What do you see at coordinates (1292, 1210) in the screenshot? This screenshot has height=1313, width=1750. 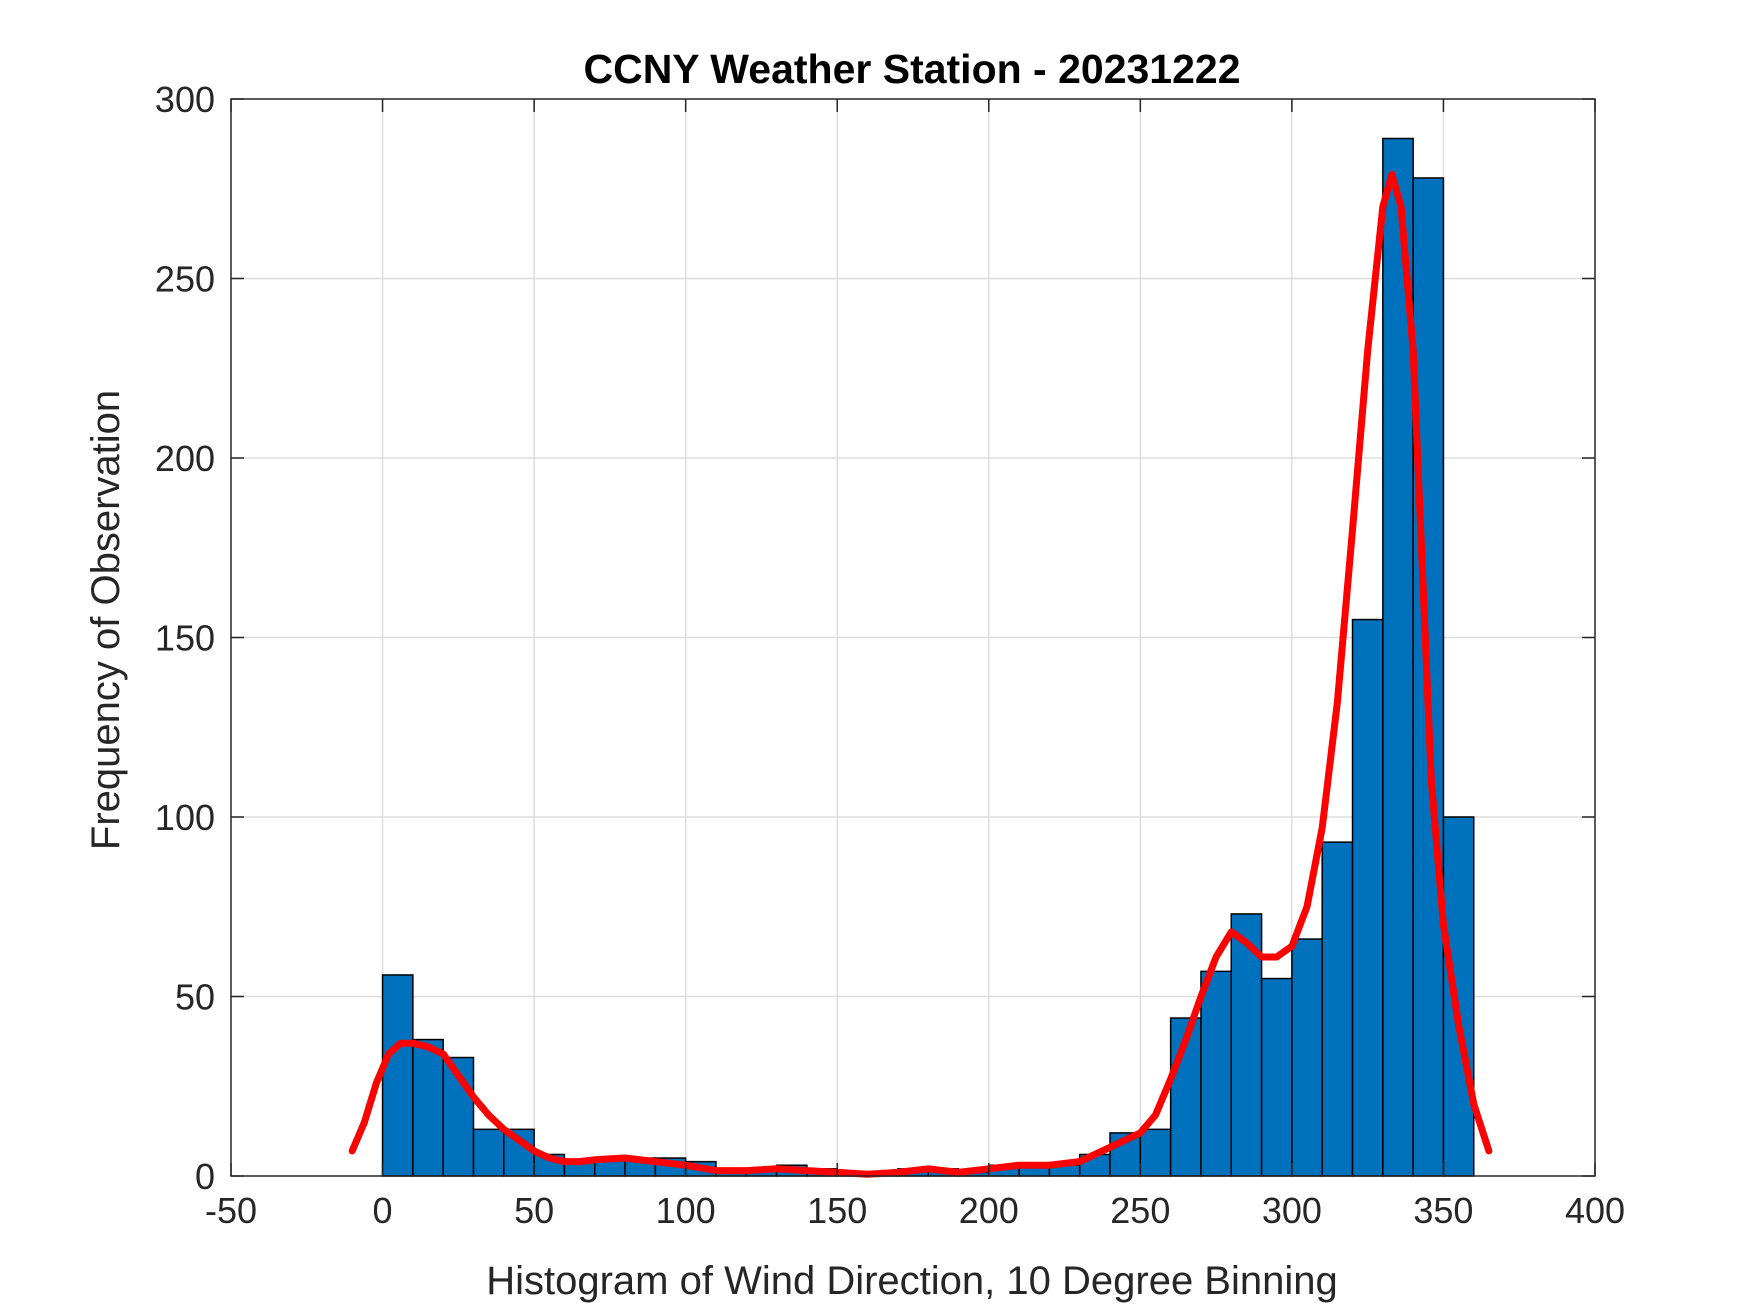 I see `x-tick-label: 300` at bounding box center [1292, 1210].